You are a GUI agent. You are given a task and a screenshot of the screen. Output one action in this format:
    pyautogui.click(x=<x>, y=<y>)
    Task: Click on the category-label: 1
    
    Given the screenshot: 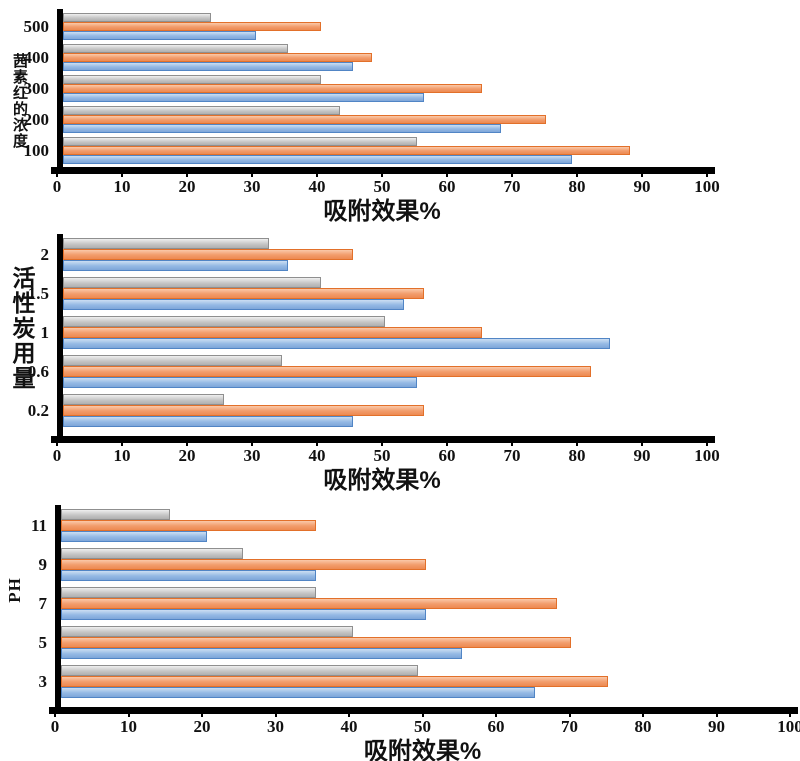 What is the action you would take?
    pyautogui.click(x=45, y=332)
    